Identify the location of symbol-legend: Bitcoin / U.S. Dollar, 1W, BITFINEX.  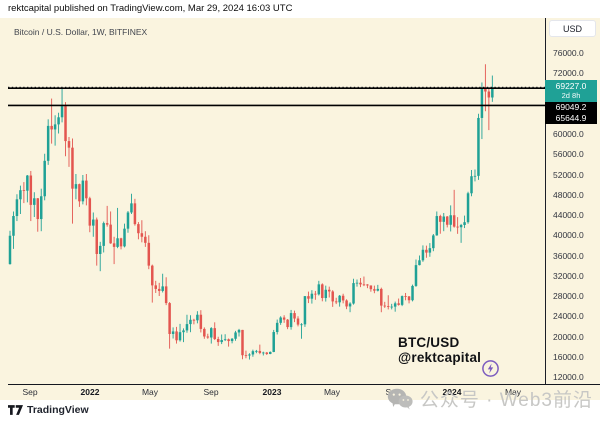
(81, 32).